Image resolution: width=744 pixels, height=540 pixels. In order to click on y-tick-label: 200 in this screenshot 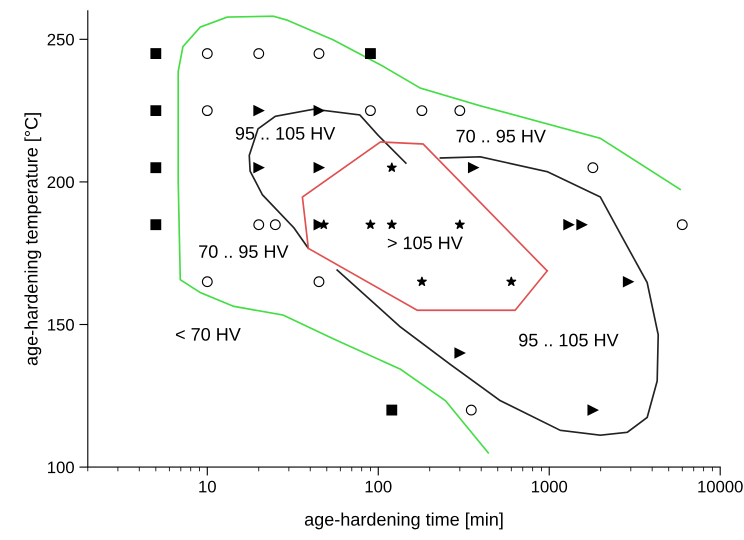, I will do `click(61, 182)`.